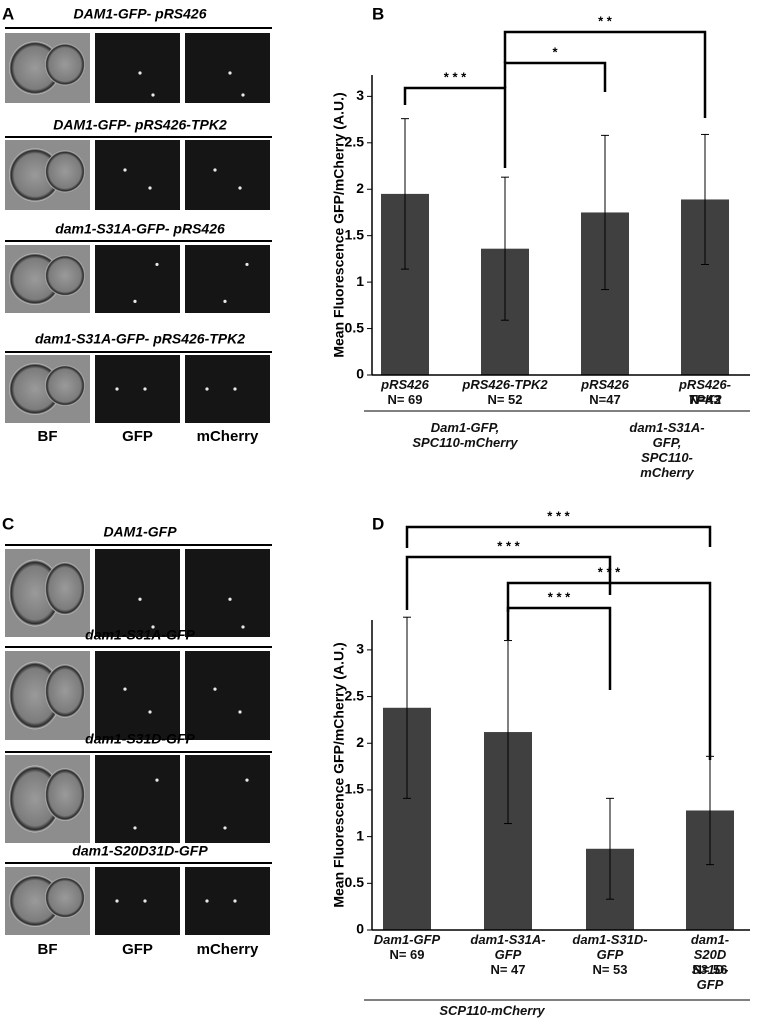  I want to click on y-axis-label: Mean Fluorescence GFP/mCherry (A.U.), so click(339, 774).